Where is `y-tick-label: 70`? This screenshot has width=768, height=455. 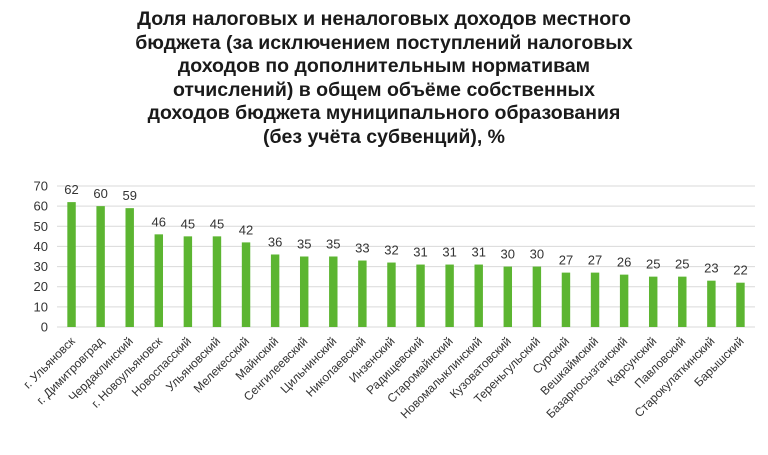
y-tick-label: 70 is located at coordinates (41, 186).